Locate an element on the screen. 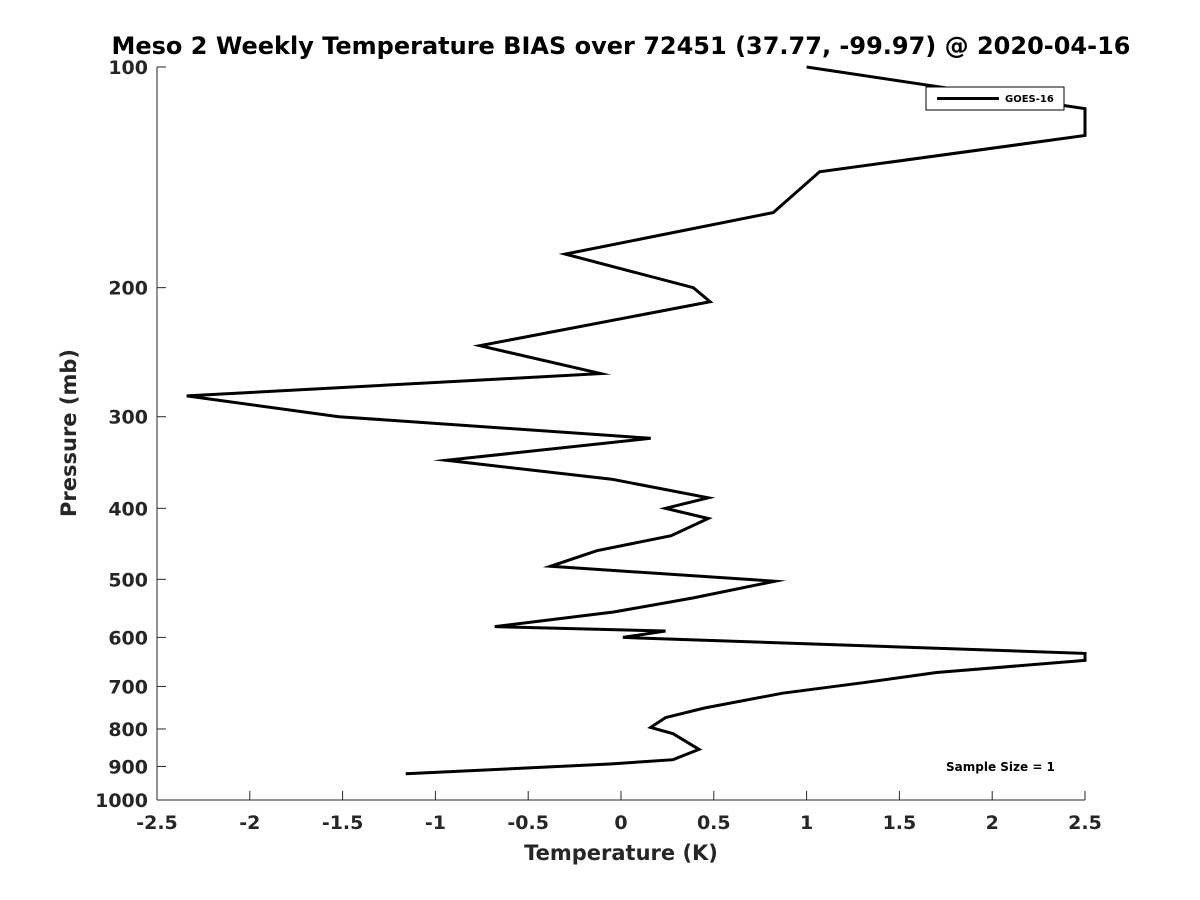  y-tick-label: 100 is located at coordinates (128, 68).